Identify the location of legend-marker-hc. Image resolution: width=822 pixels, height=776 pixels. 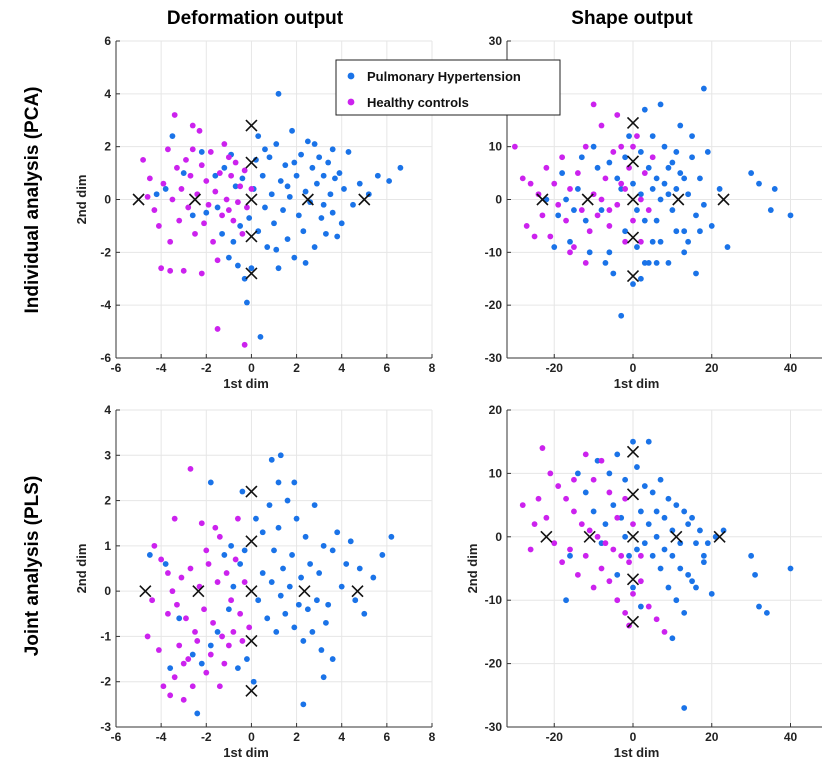
(351, 102).